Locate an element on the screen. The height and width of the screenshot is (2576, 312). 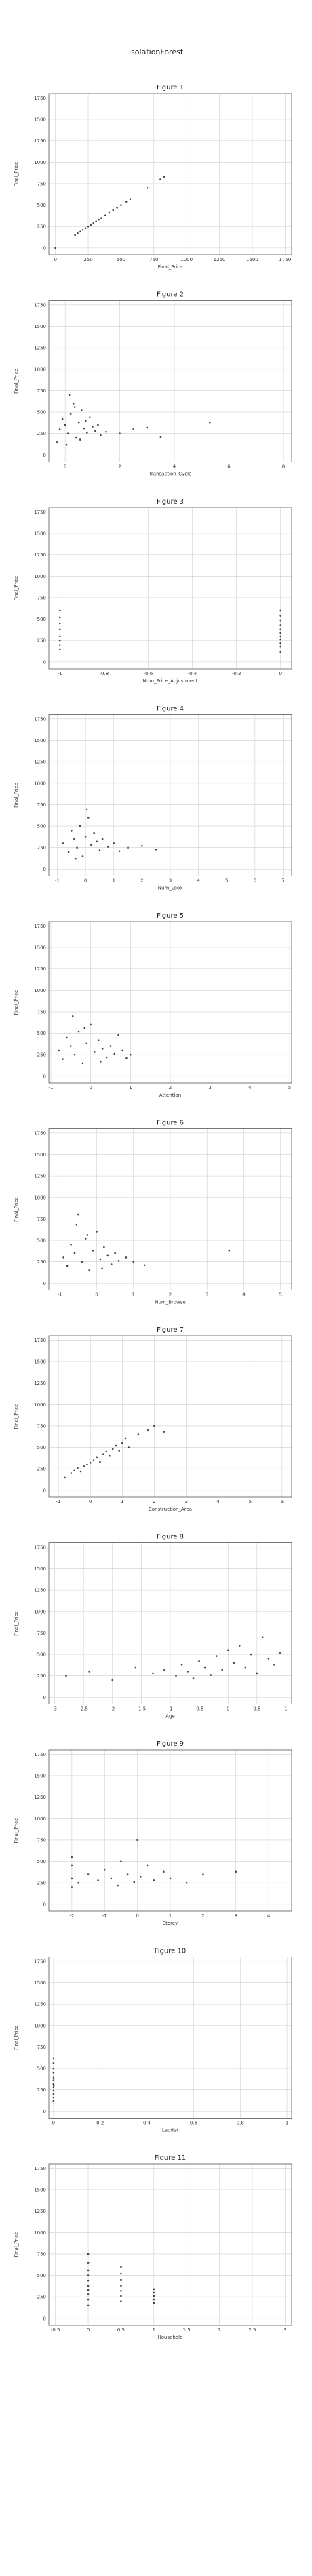
x-tick-label: -0.5 is located at coordinates (199, 1709).